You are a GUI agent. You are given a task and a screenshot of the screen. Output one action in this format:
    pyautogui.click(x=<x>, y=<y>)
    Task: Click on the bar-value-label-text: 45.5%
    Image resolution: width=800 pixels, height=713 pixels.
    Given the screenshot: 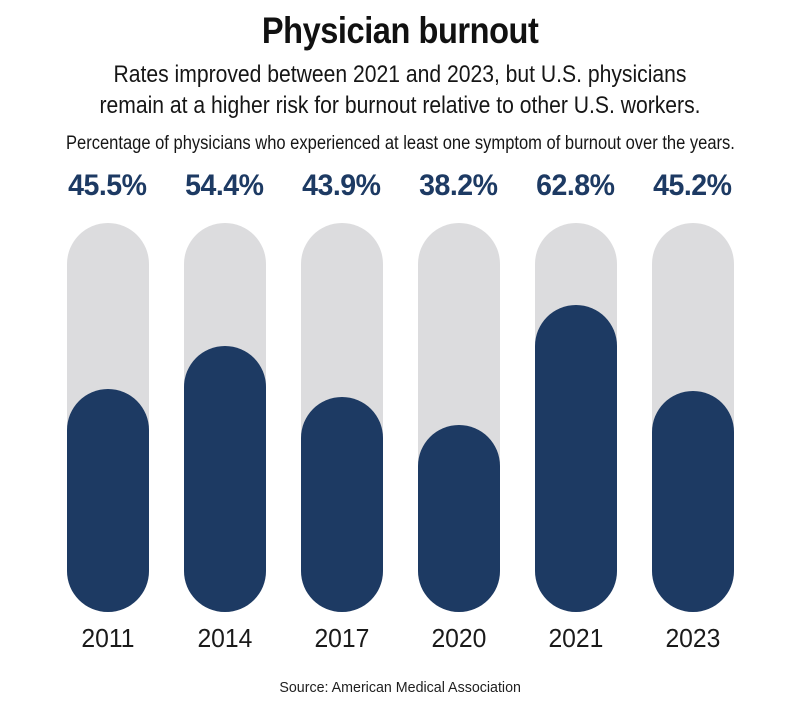 What is the action you would take?
    pyautogui.click(x=107, y=185)
    